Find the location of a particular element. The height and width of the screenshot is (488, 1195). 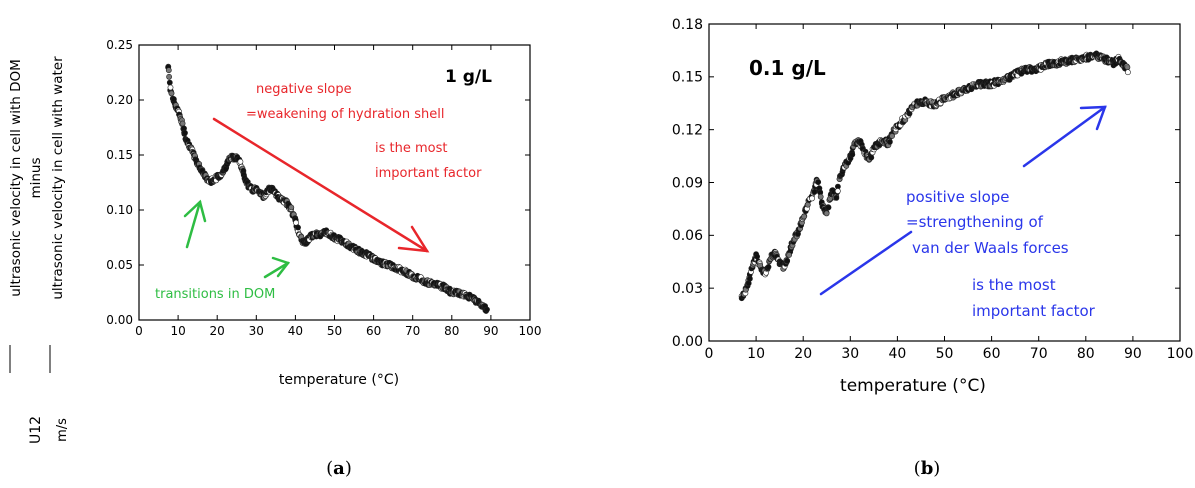

annotation-red-line-4: important factor is located at coordinates (428, 173).